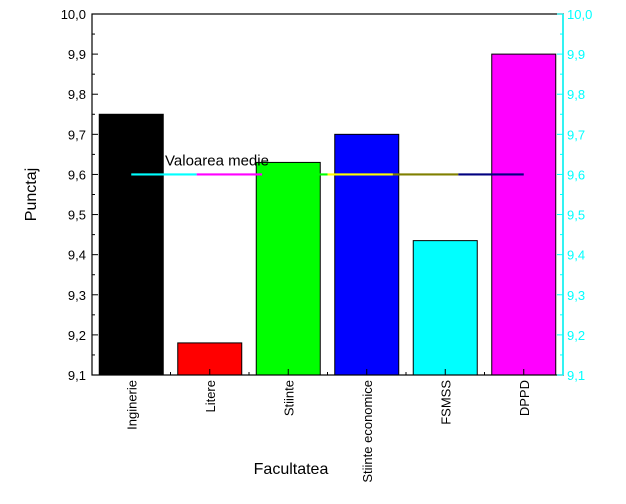  What do you see at coordinates (77, 335) in the screenshot?
I see `left-tick-label: 9,2` at bounding box center [77, 335].